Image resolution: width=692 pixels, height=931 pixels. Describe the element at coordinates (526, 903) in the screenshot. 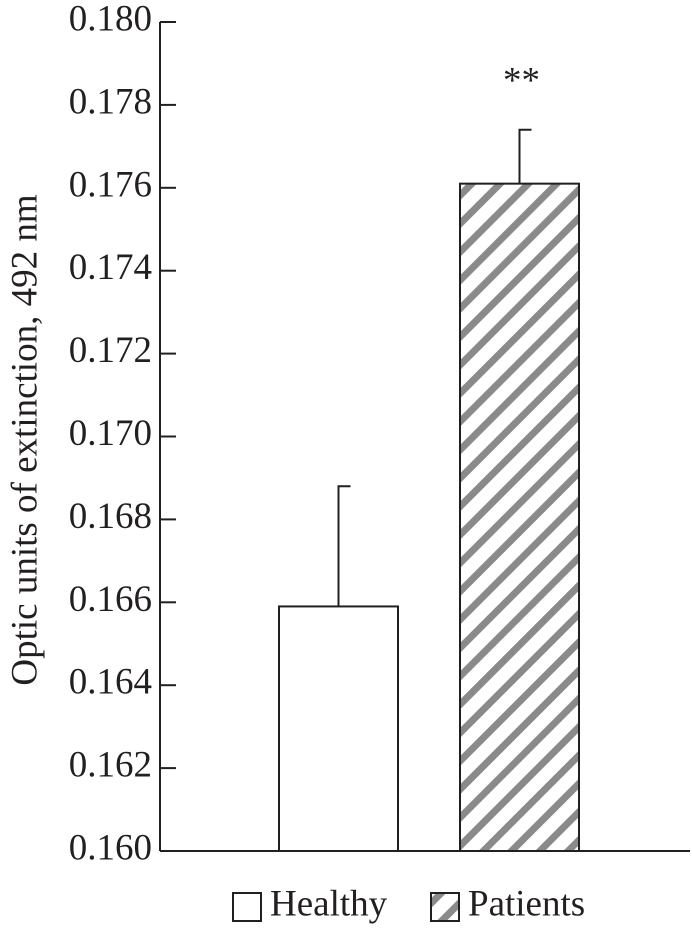

I see `legend-label: Patients` at that location.